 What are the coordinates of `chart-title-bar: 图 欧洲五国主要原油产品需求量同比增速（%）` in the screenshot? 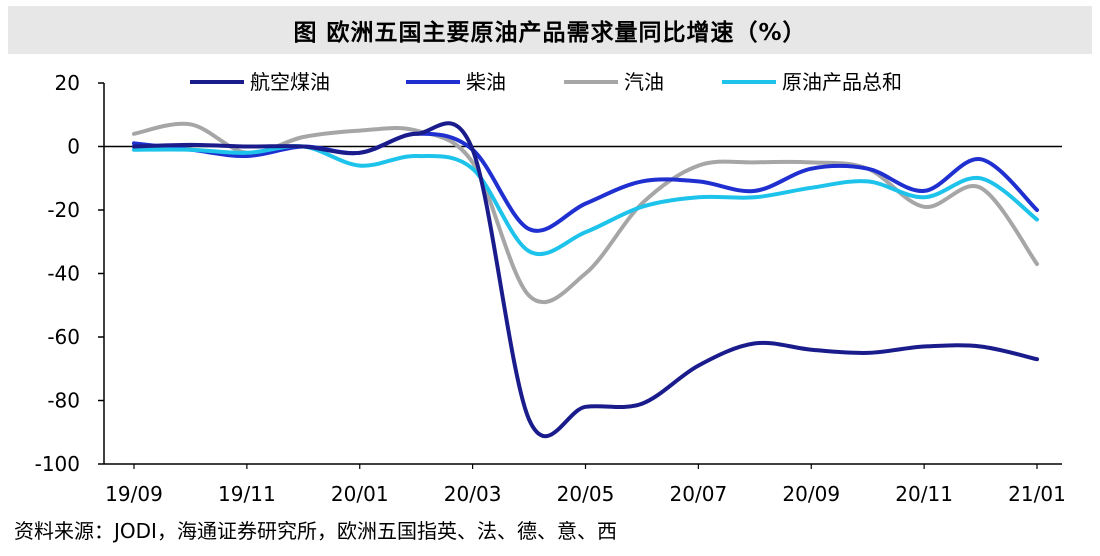 It's located at (550, 30).